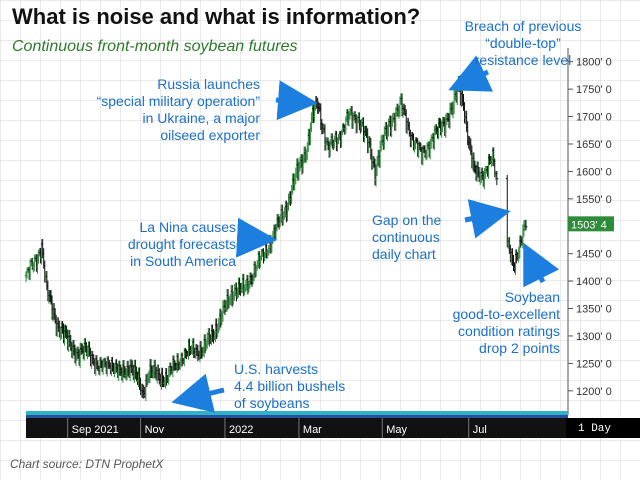 This screenshot has height=480, width=640. What do you see at coordinates (241, 430) in the screenshot?
I see `x-tick-label: 2022` at bounding box center [241, 430].